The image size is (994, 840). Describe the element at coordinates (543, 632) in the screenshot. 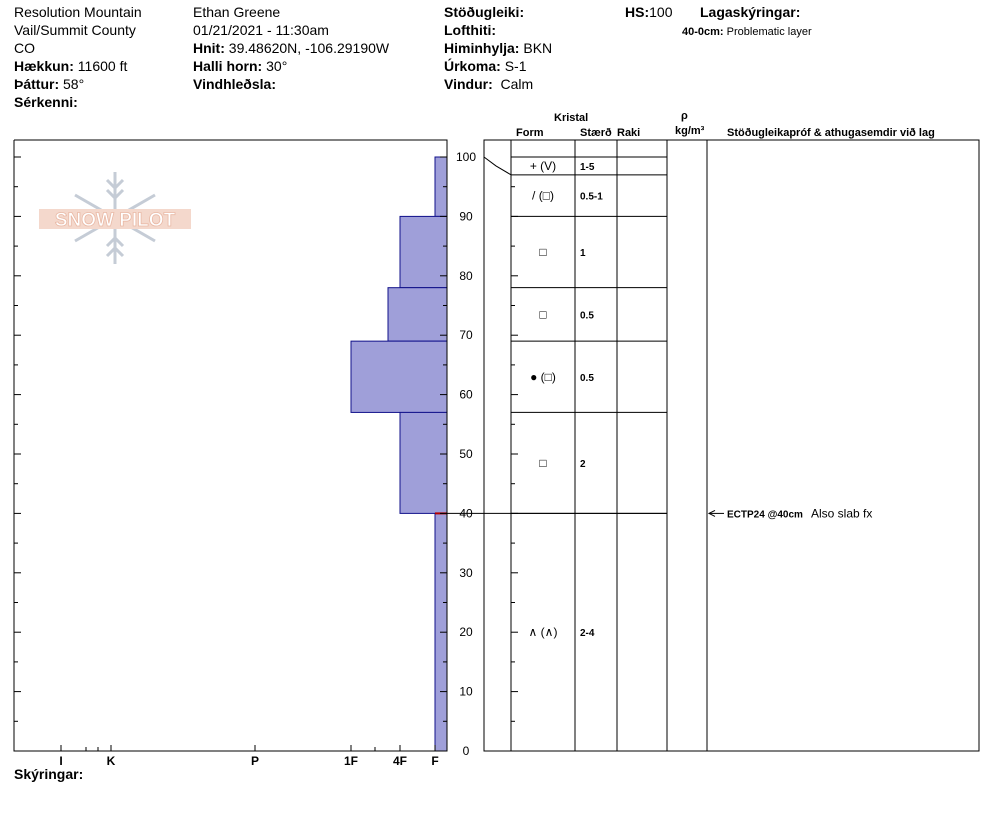

I see `layer-form: ∧ (∧)` at that location.